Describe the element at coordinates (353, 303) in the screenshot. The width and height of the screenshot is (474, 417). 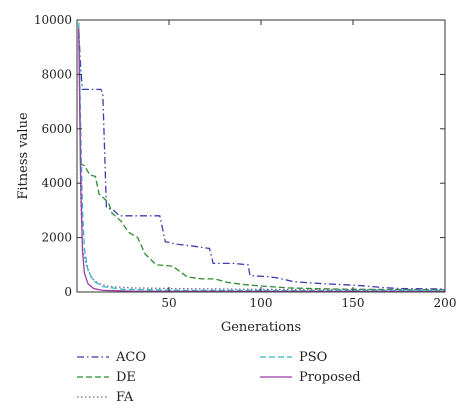
I see `x-tick-label: 150` at that location.